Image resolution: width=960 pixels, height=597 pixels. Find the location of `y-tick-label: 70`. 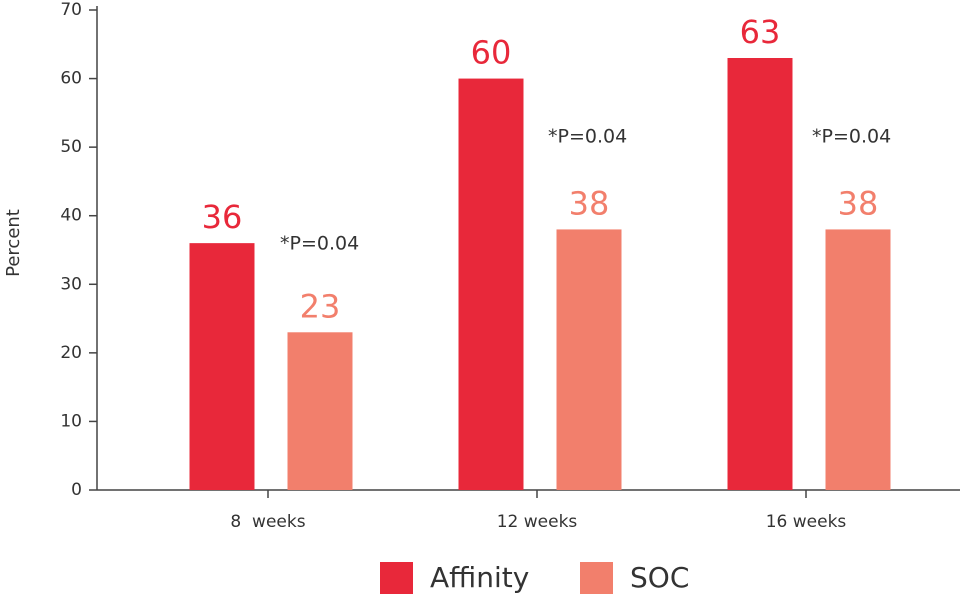

y-tick-label: 70 is located at coordinates (71, 10).